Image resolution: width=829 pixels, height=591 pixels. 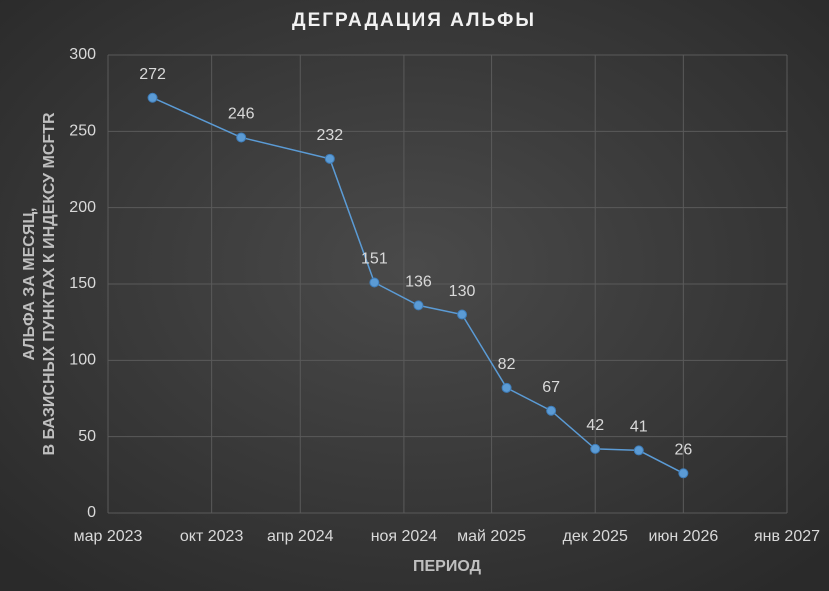 What do you see at coordinates (551, 387) in the screenshot?
I see `data-label: 67` at bounding box center [551, 387].